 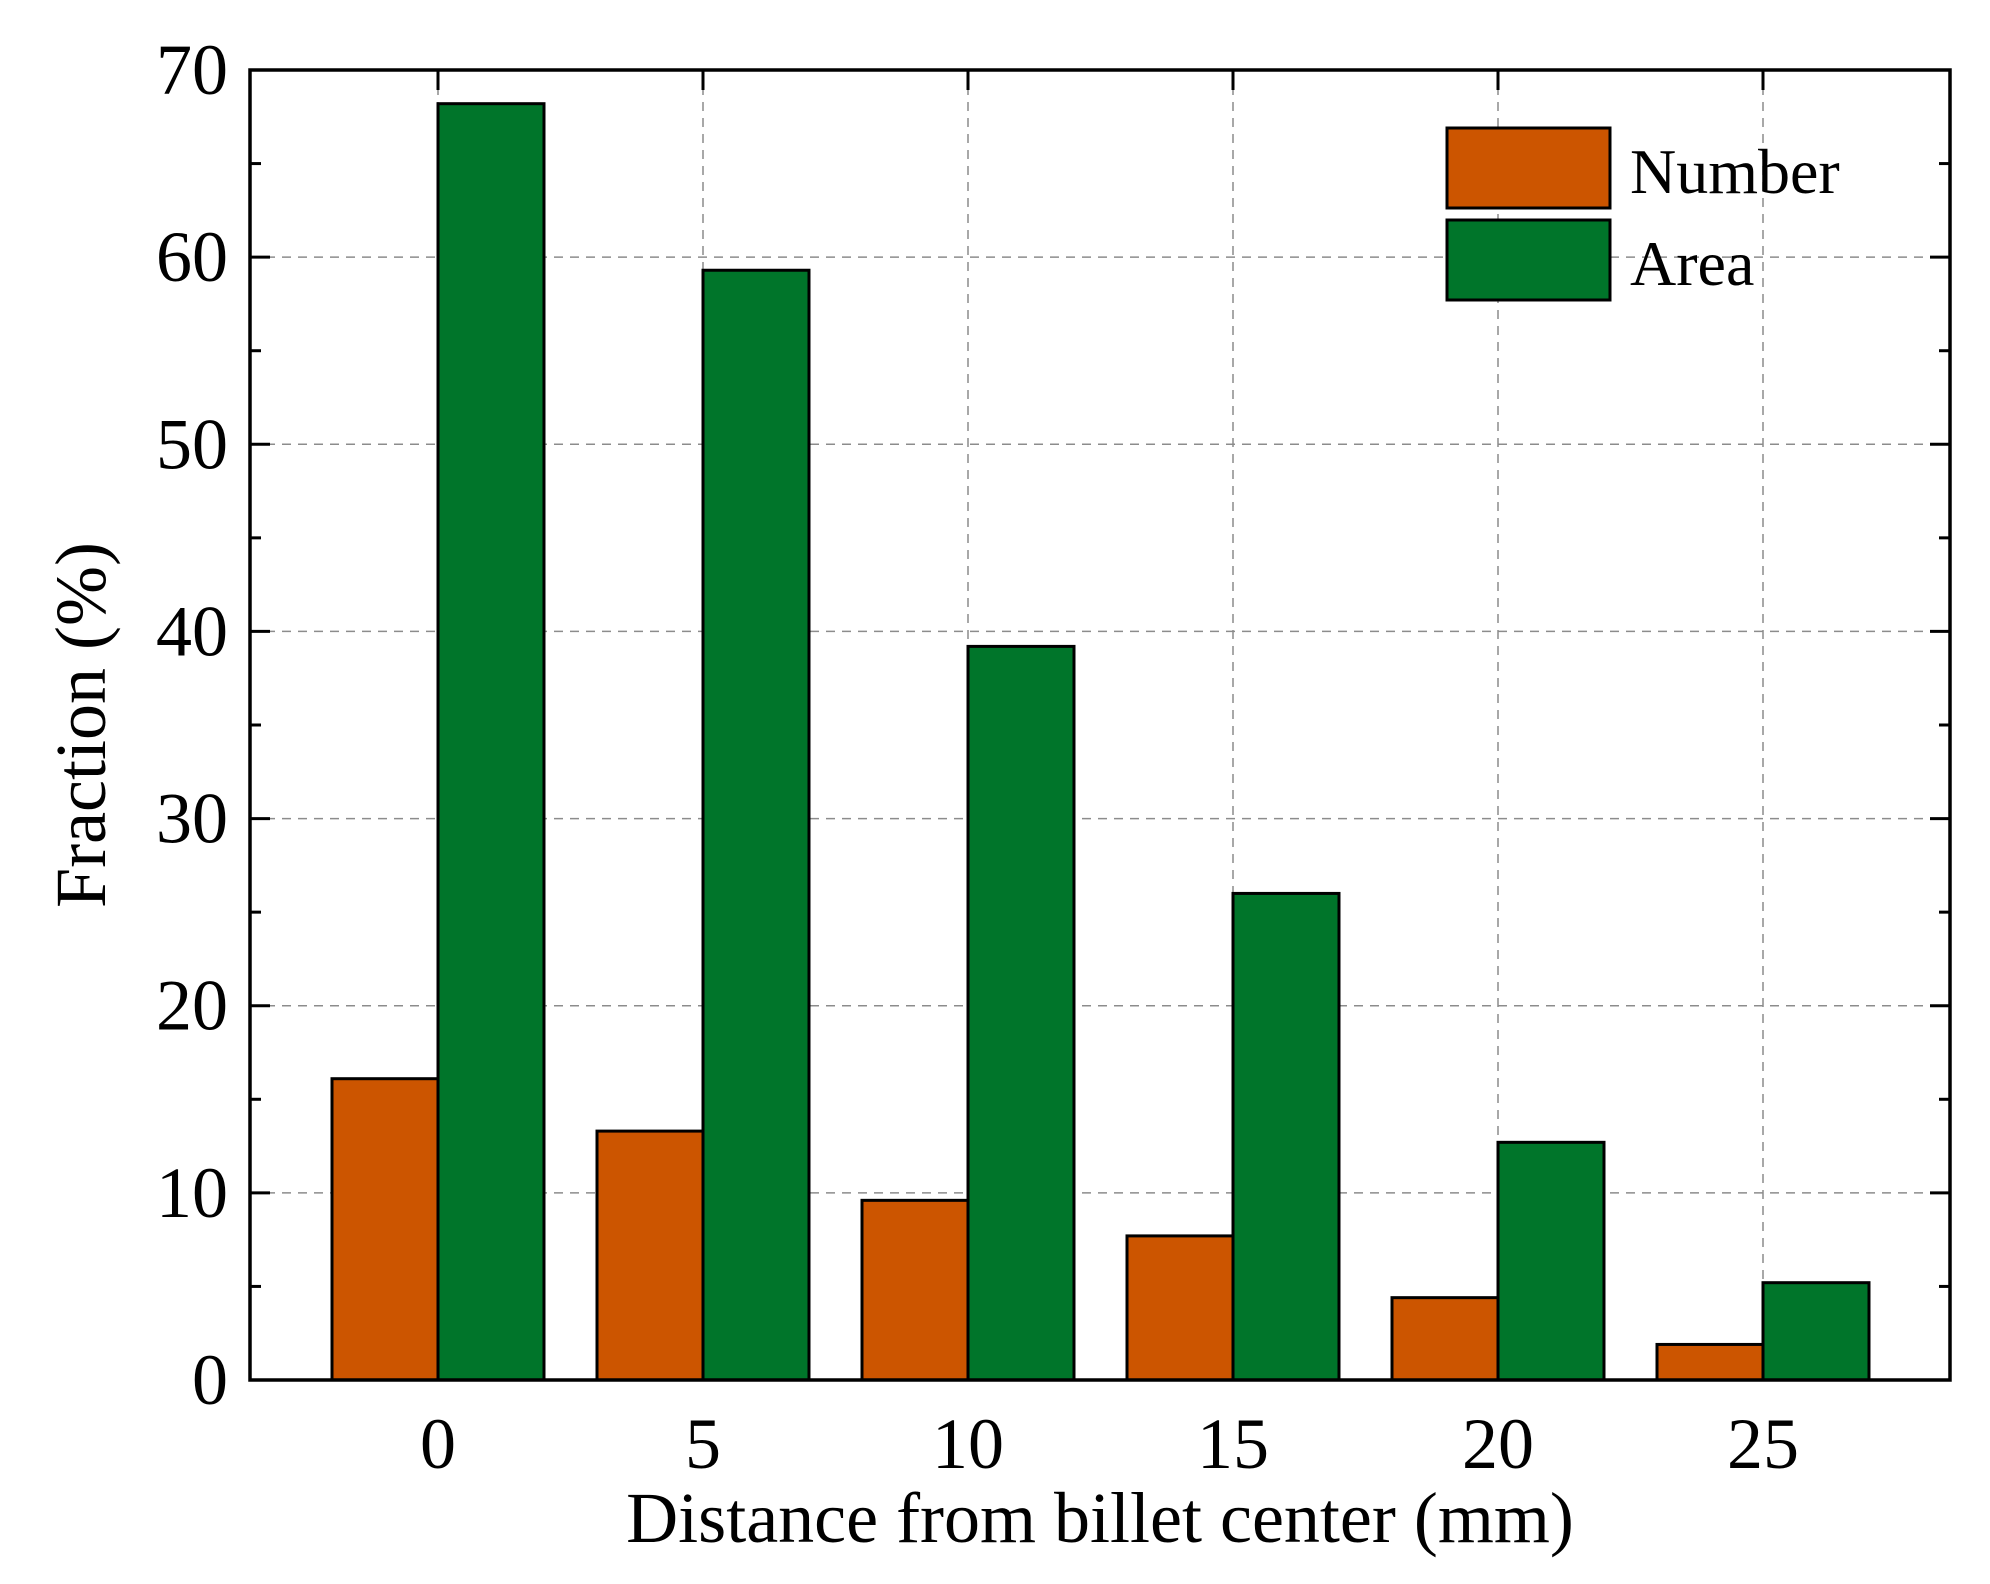 What do you see at coordinates (1109, 1444) in the screenshot?
I see `x-tick-labels: 0 5 10 15 20 25` at bounding box center [1109, 1444].